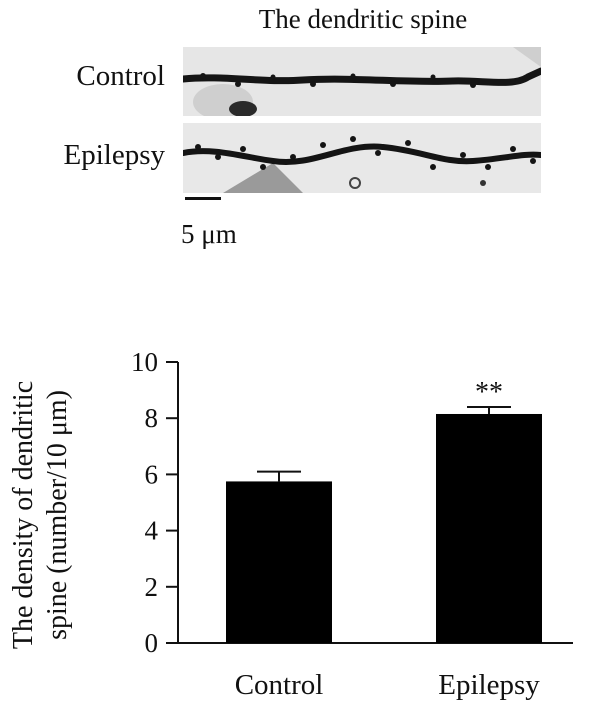 This screenshot has height=704, width=594. I want to click on significance-epilepsy: **, so click(489, 392).